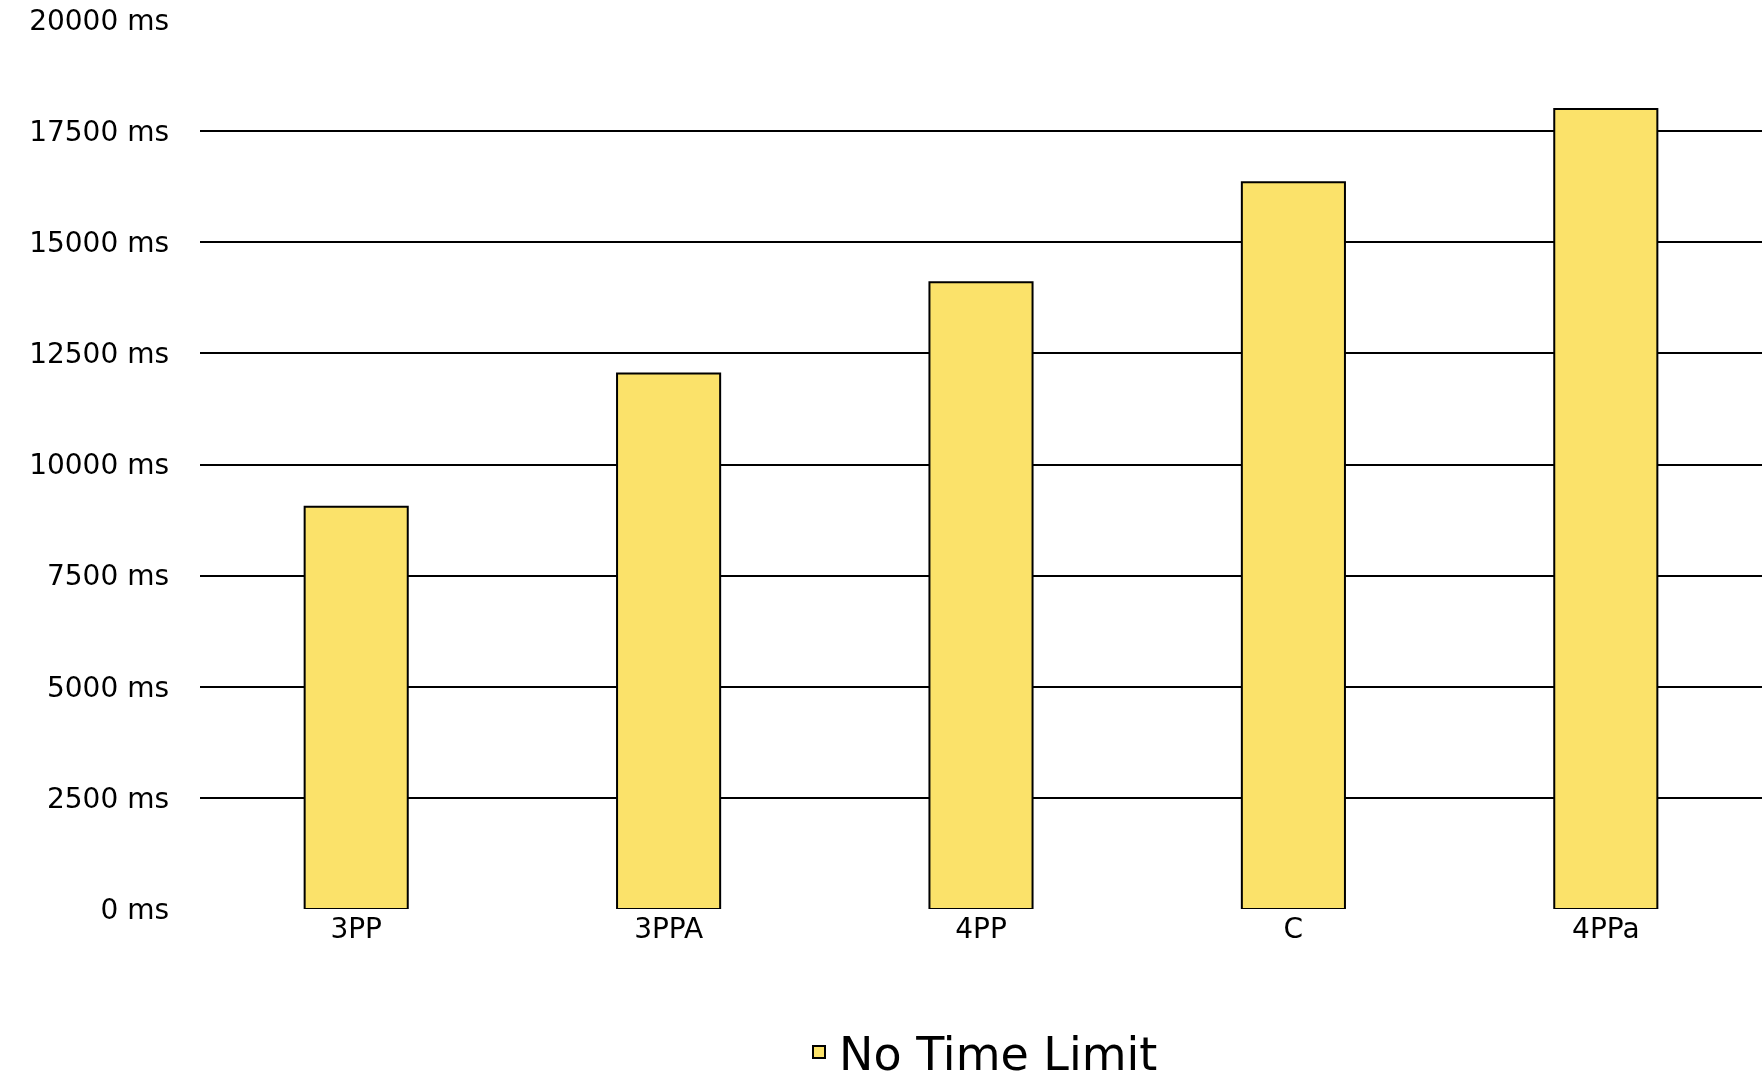 The image size is (1762, 1089). Describe the element at coordinates (99, 243) in the screenshot. I see `y-tick-label: 15000 ms` at that location.